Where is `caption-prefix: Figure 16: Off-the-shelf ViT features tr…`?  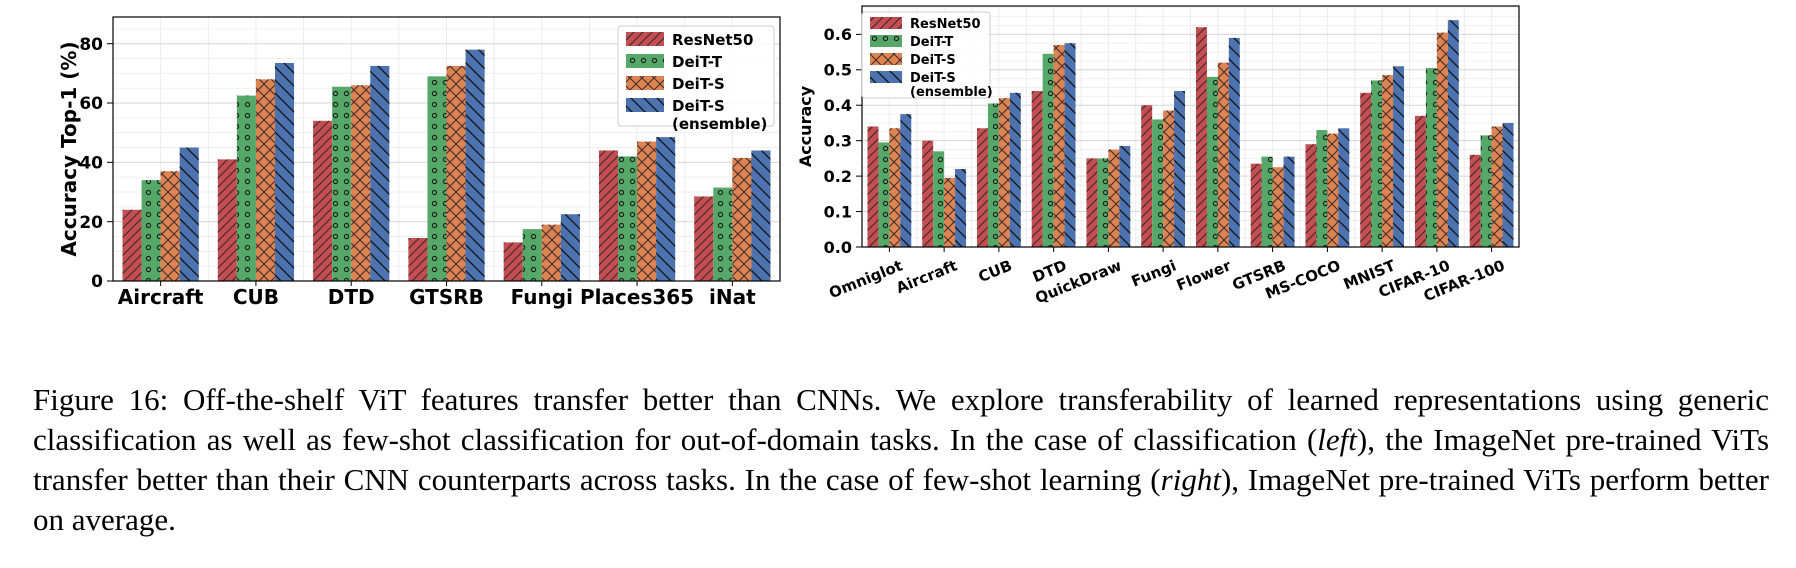
caption-prefix: Figure 16: Off-the-shelf ViT features tr… is located at coordinates (901, 419).